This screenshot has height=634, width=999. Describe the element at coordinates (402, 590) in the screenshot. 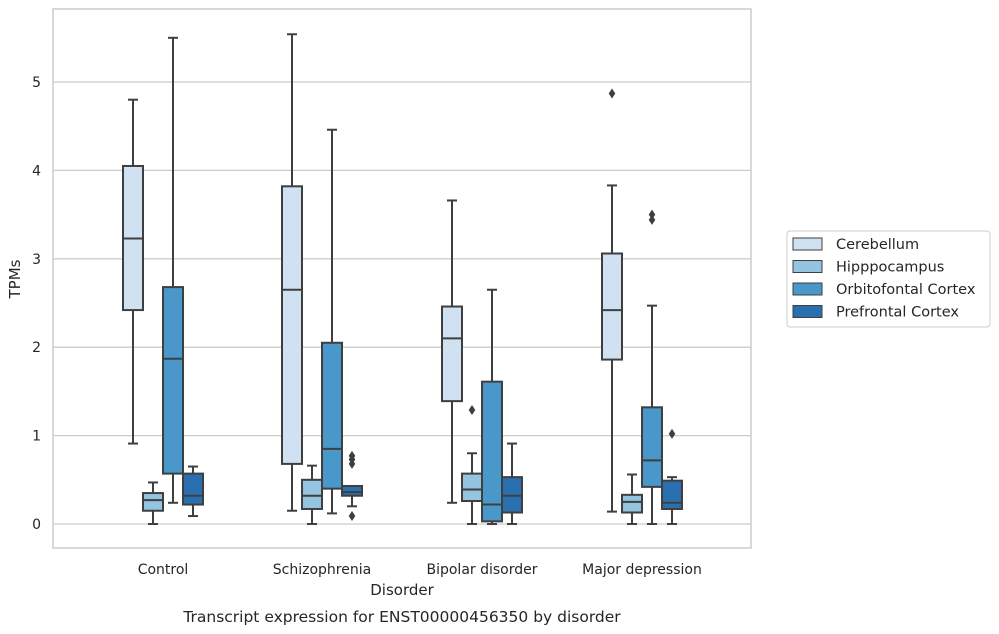

I see `x-axis-label: Disorder` at that location.